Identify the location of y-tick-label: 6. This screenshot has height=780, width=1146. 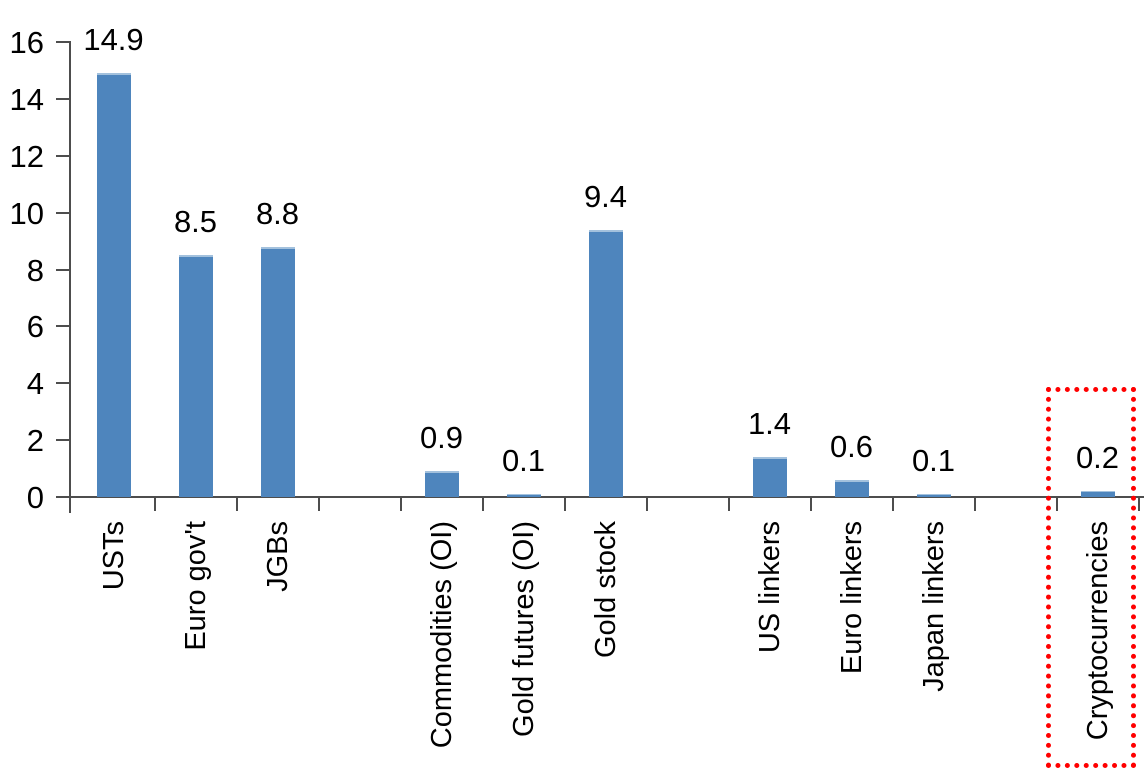
(35, 327).